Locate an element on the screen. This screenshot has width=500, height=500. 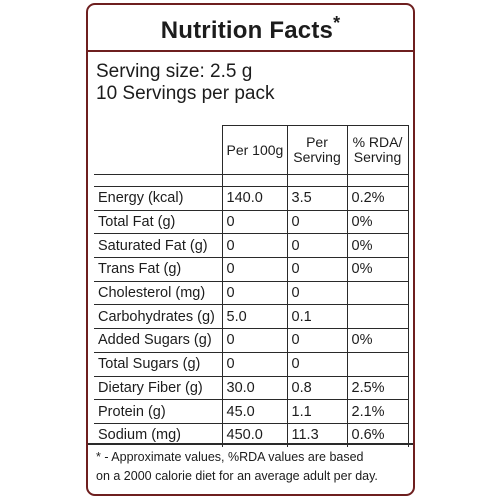
table-row: Protein (g) 45.0 1.1 2.1% is located at coordinates (251, 411).